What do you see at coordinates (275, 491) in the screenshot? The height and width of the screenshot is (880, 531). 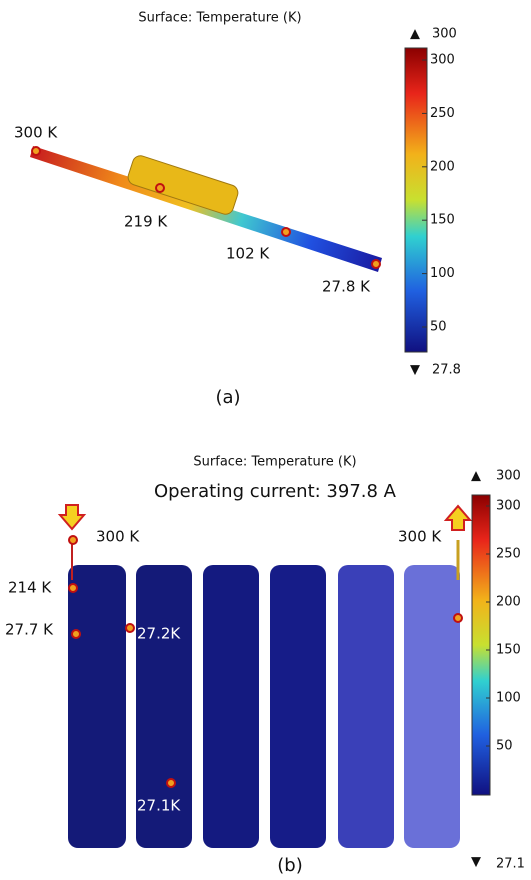 I see `panel-subtitle: Operating current: 397.8 A` at bounding box center [275, 491].